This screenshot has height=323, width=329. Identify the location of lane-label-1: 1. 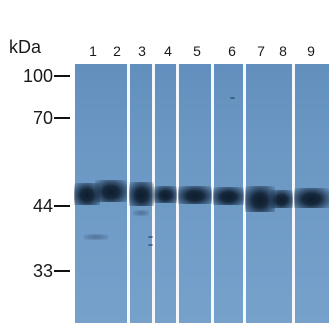
(93, 51).